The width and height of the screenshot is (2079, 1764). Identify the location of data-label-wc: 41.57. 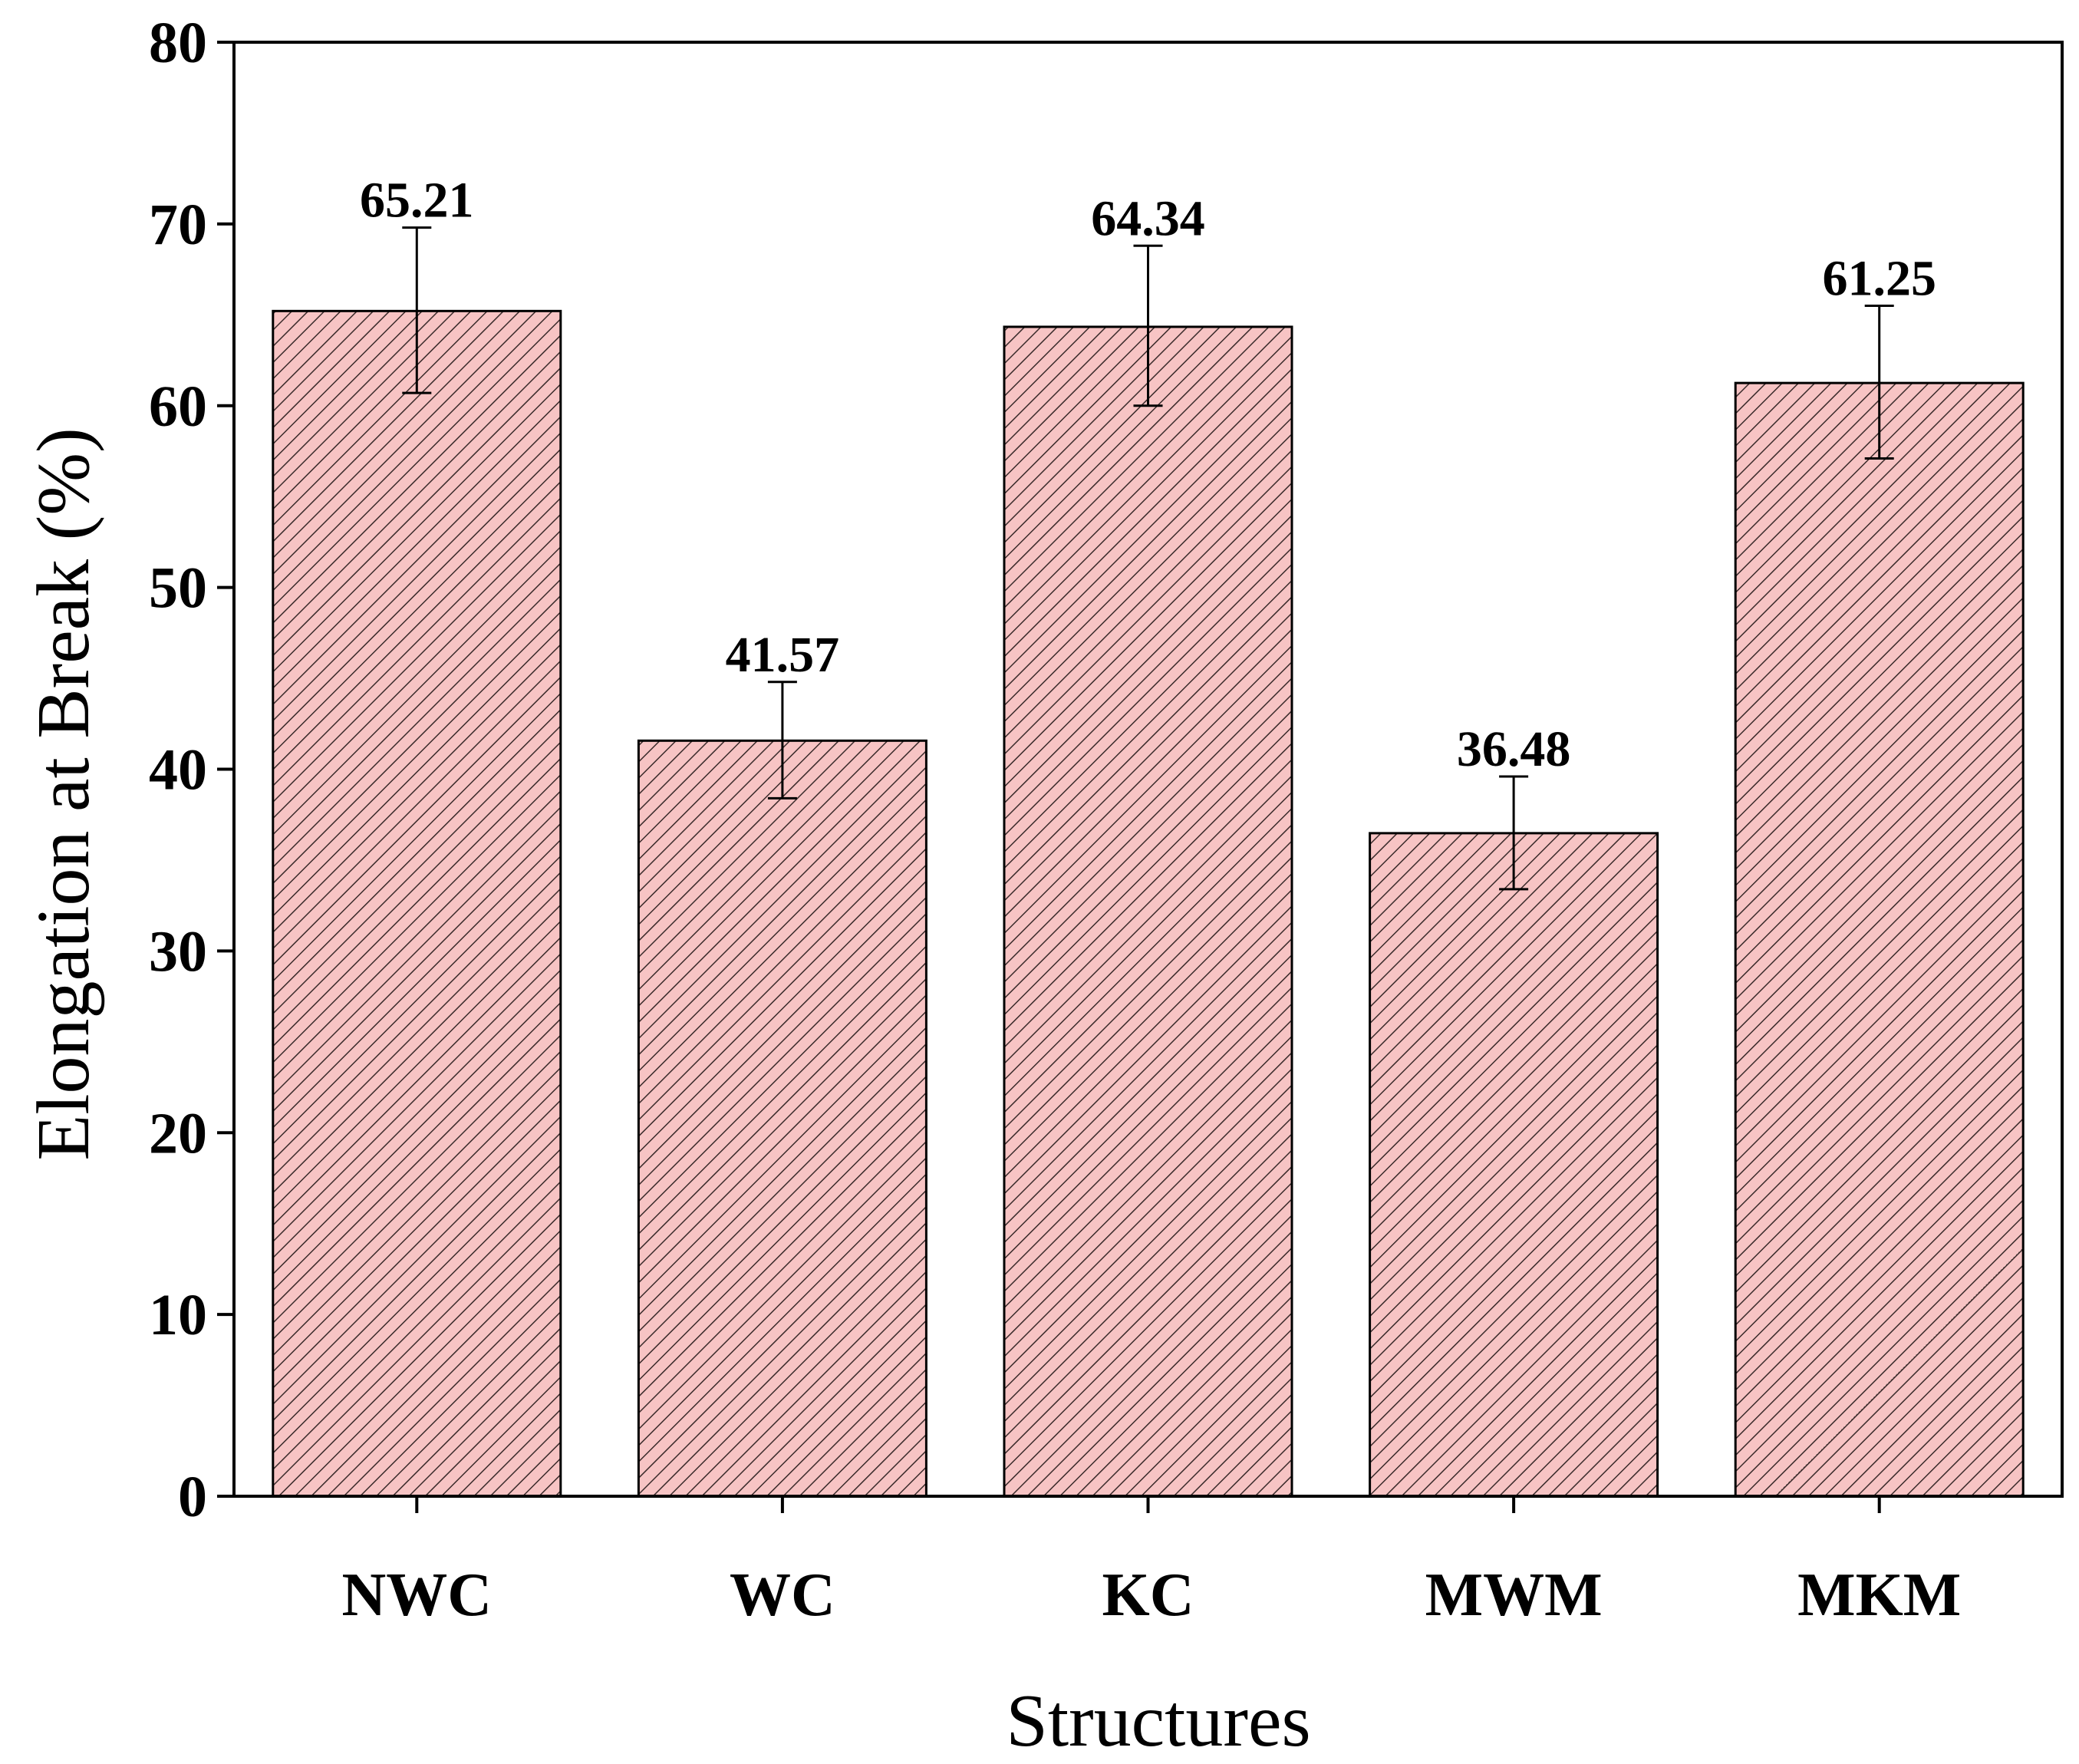
(783, 655).